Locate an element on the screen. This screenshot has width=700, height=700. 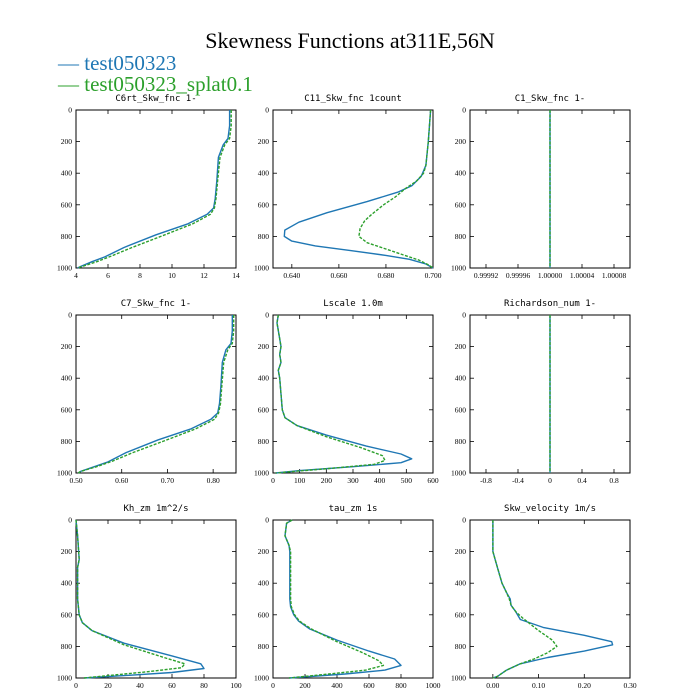
x-tick-label: 0.4 is located at coordinates (582, 480).